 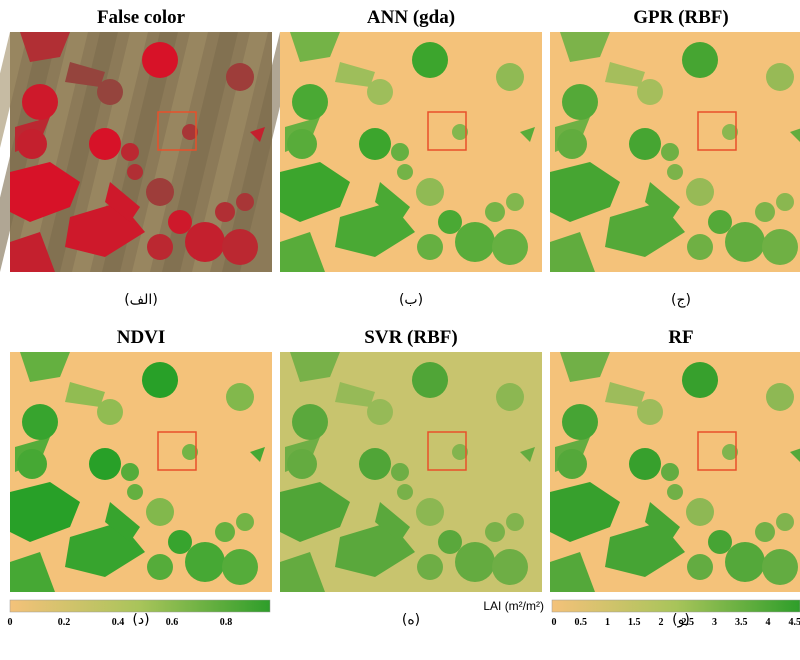 I want to click on colorbar-tick-label: 1.5, so click(x=634, y=622).